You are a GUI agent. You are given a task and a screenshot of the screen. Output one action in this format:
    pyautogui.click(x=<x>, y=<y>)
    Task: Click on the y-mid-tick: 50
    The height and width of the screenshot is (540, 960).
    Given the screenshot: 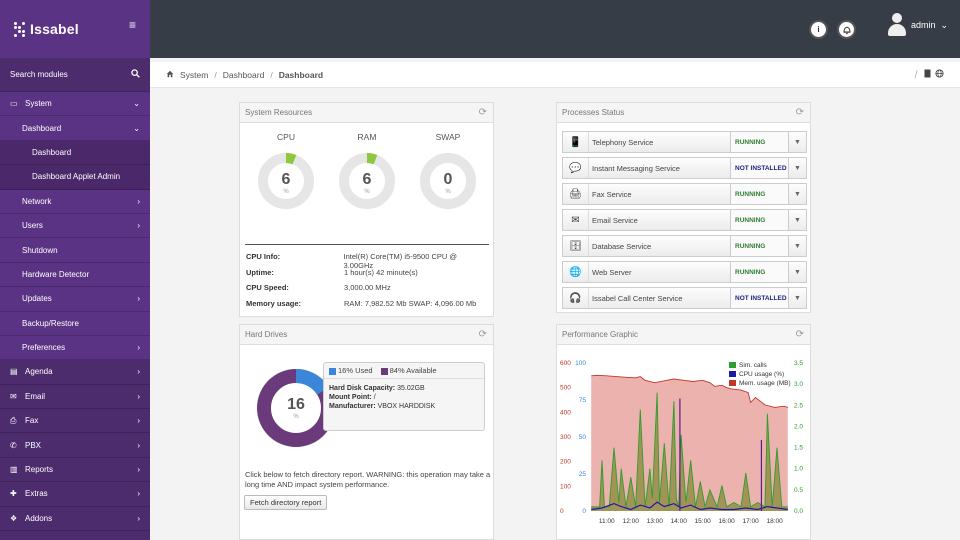 What is the action you would take?
    pyautogui.click(x=583, y=437)
    